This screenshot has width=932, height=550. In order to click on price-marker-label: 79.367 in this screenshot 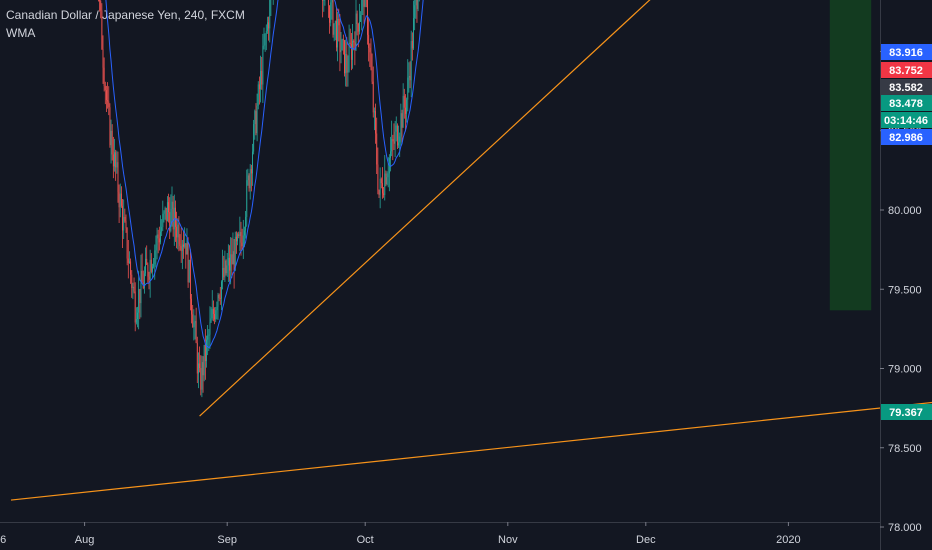, I will do `click(906, 413)`.